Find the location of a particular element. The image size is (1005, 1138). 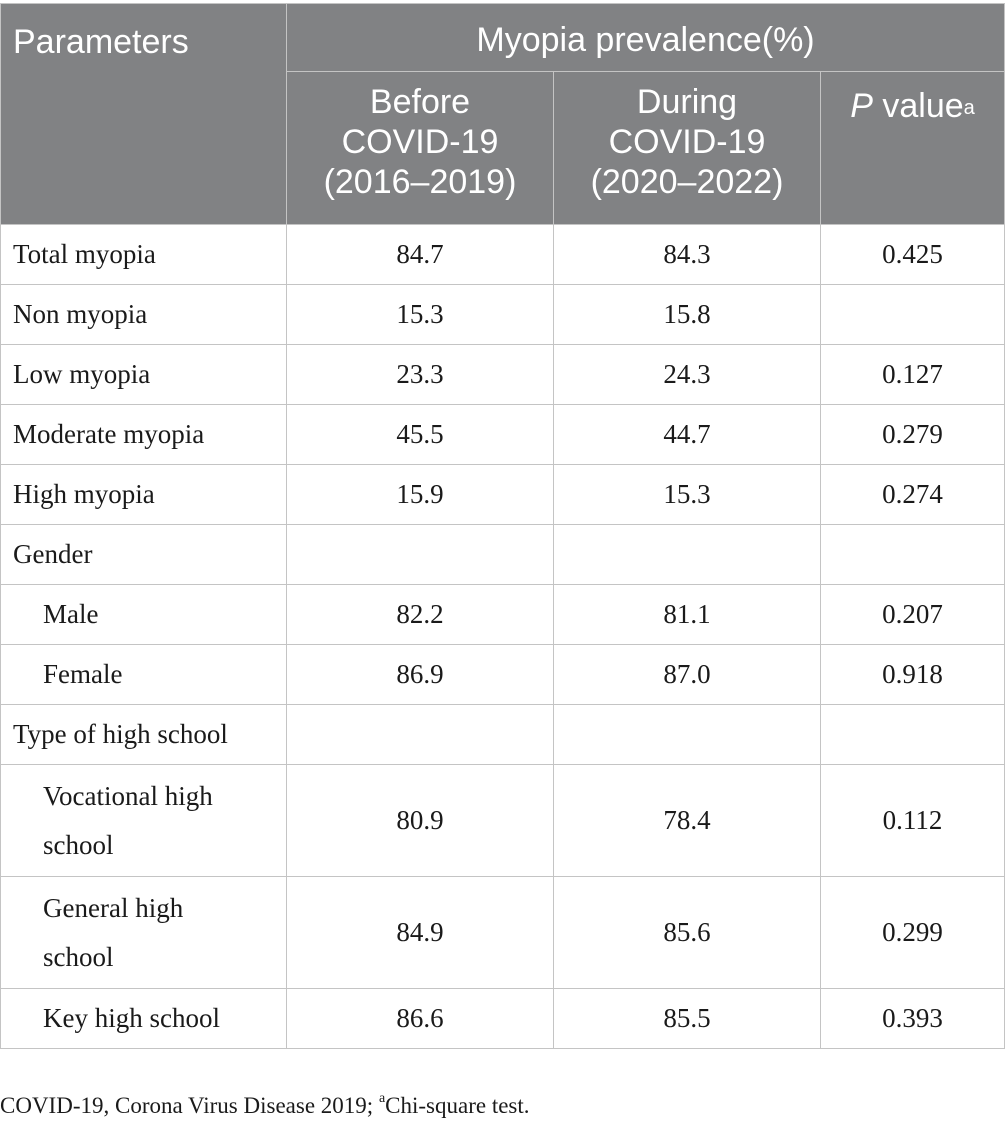

cell-pvalue: 0.393 is located at coordinates (912, 1018).